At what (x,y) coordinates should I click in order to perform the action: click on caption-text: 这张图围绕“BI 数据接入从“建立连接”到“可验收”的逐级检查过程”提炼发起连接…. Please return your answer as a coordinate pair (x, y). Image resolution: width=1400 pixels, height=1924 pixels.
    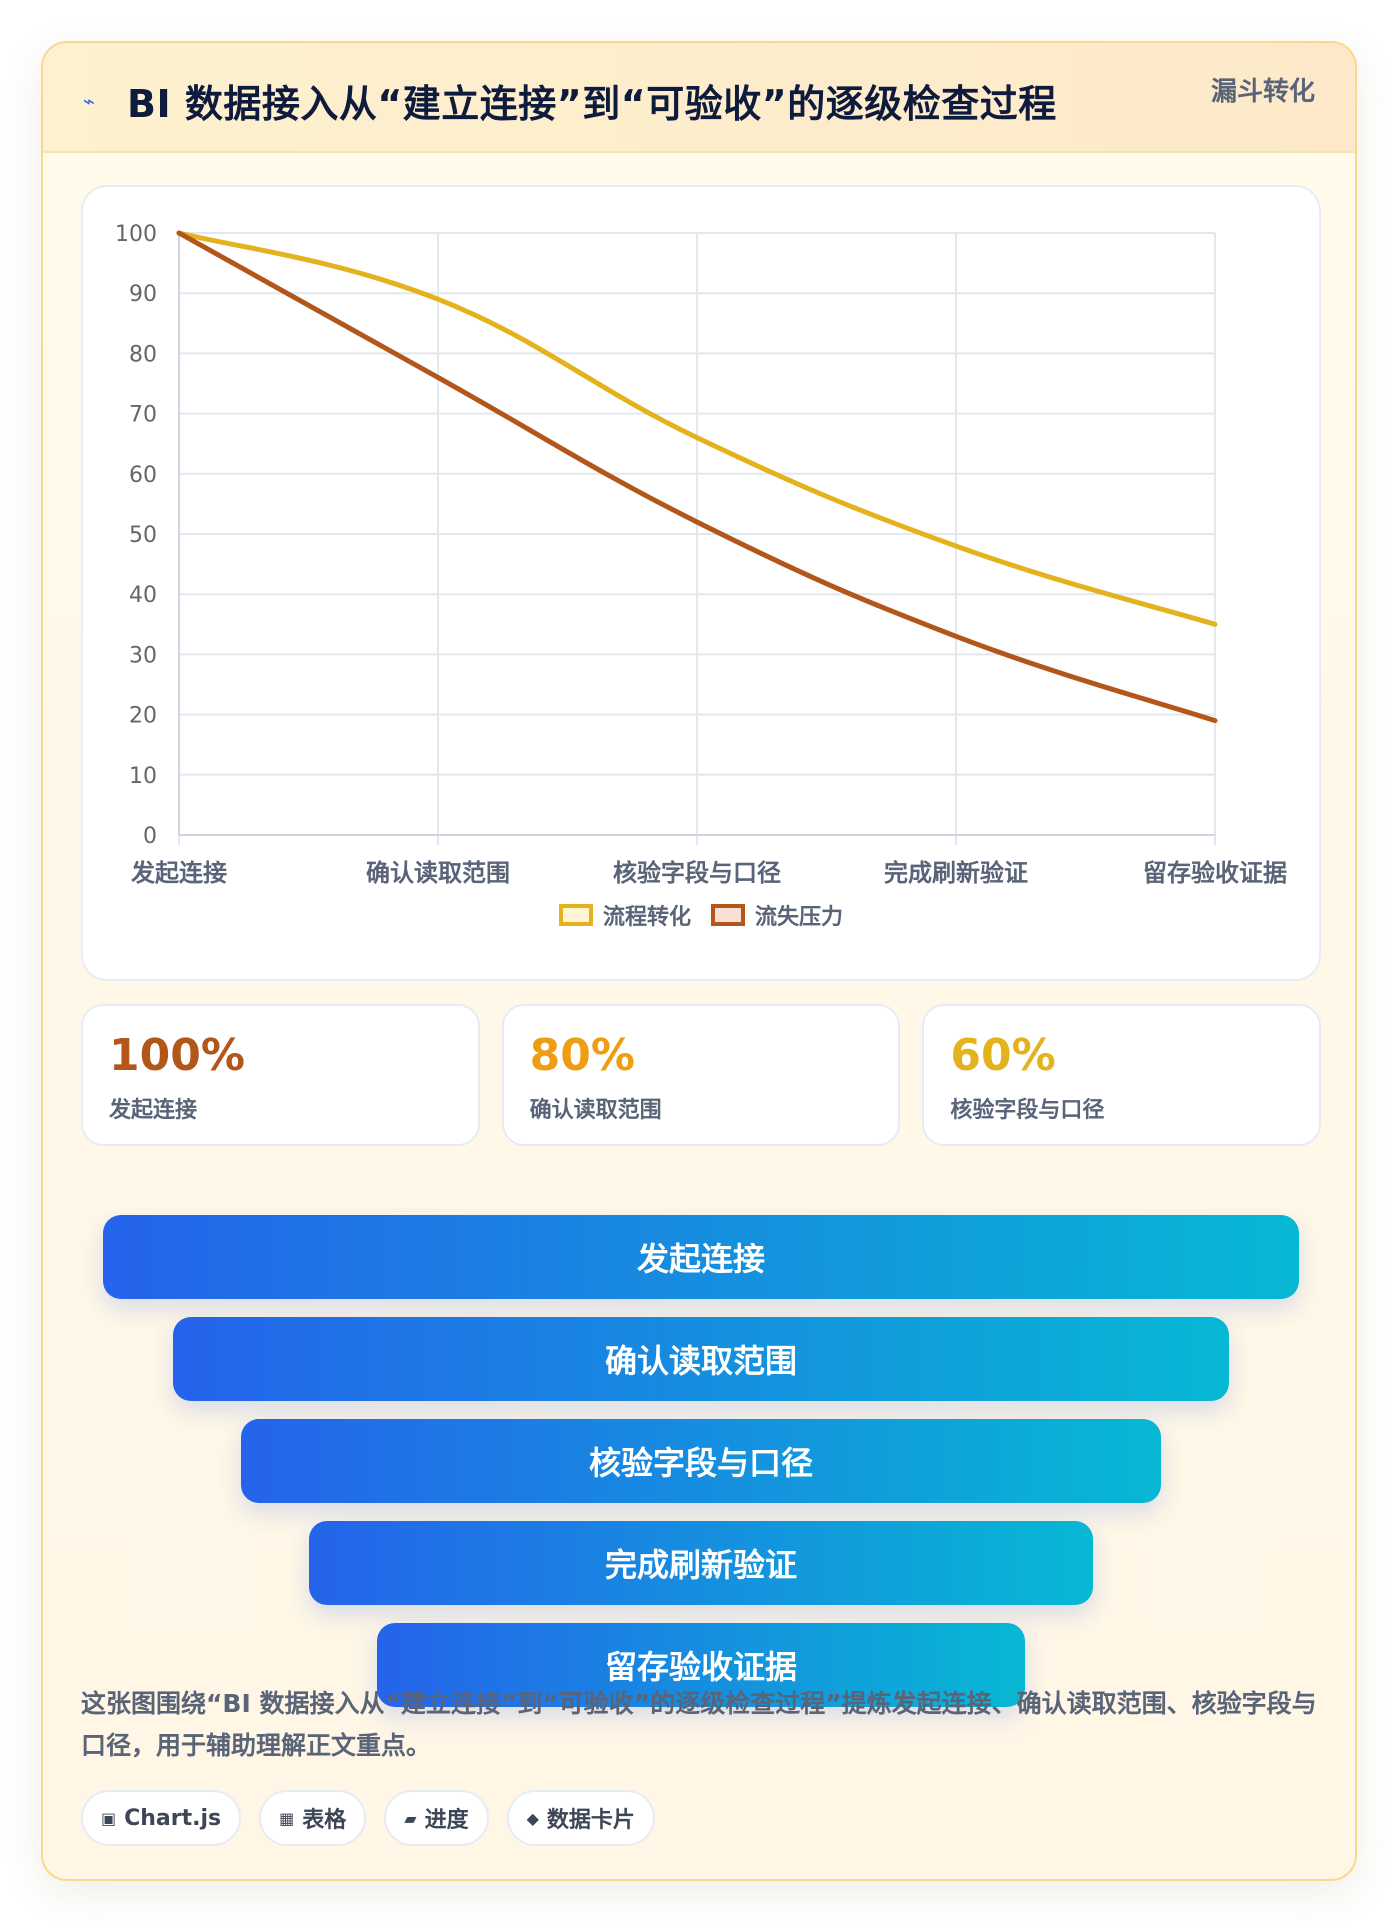
    Looking at the image, I should click on (699, 1724).